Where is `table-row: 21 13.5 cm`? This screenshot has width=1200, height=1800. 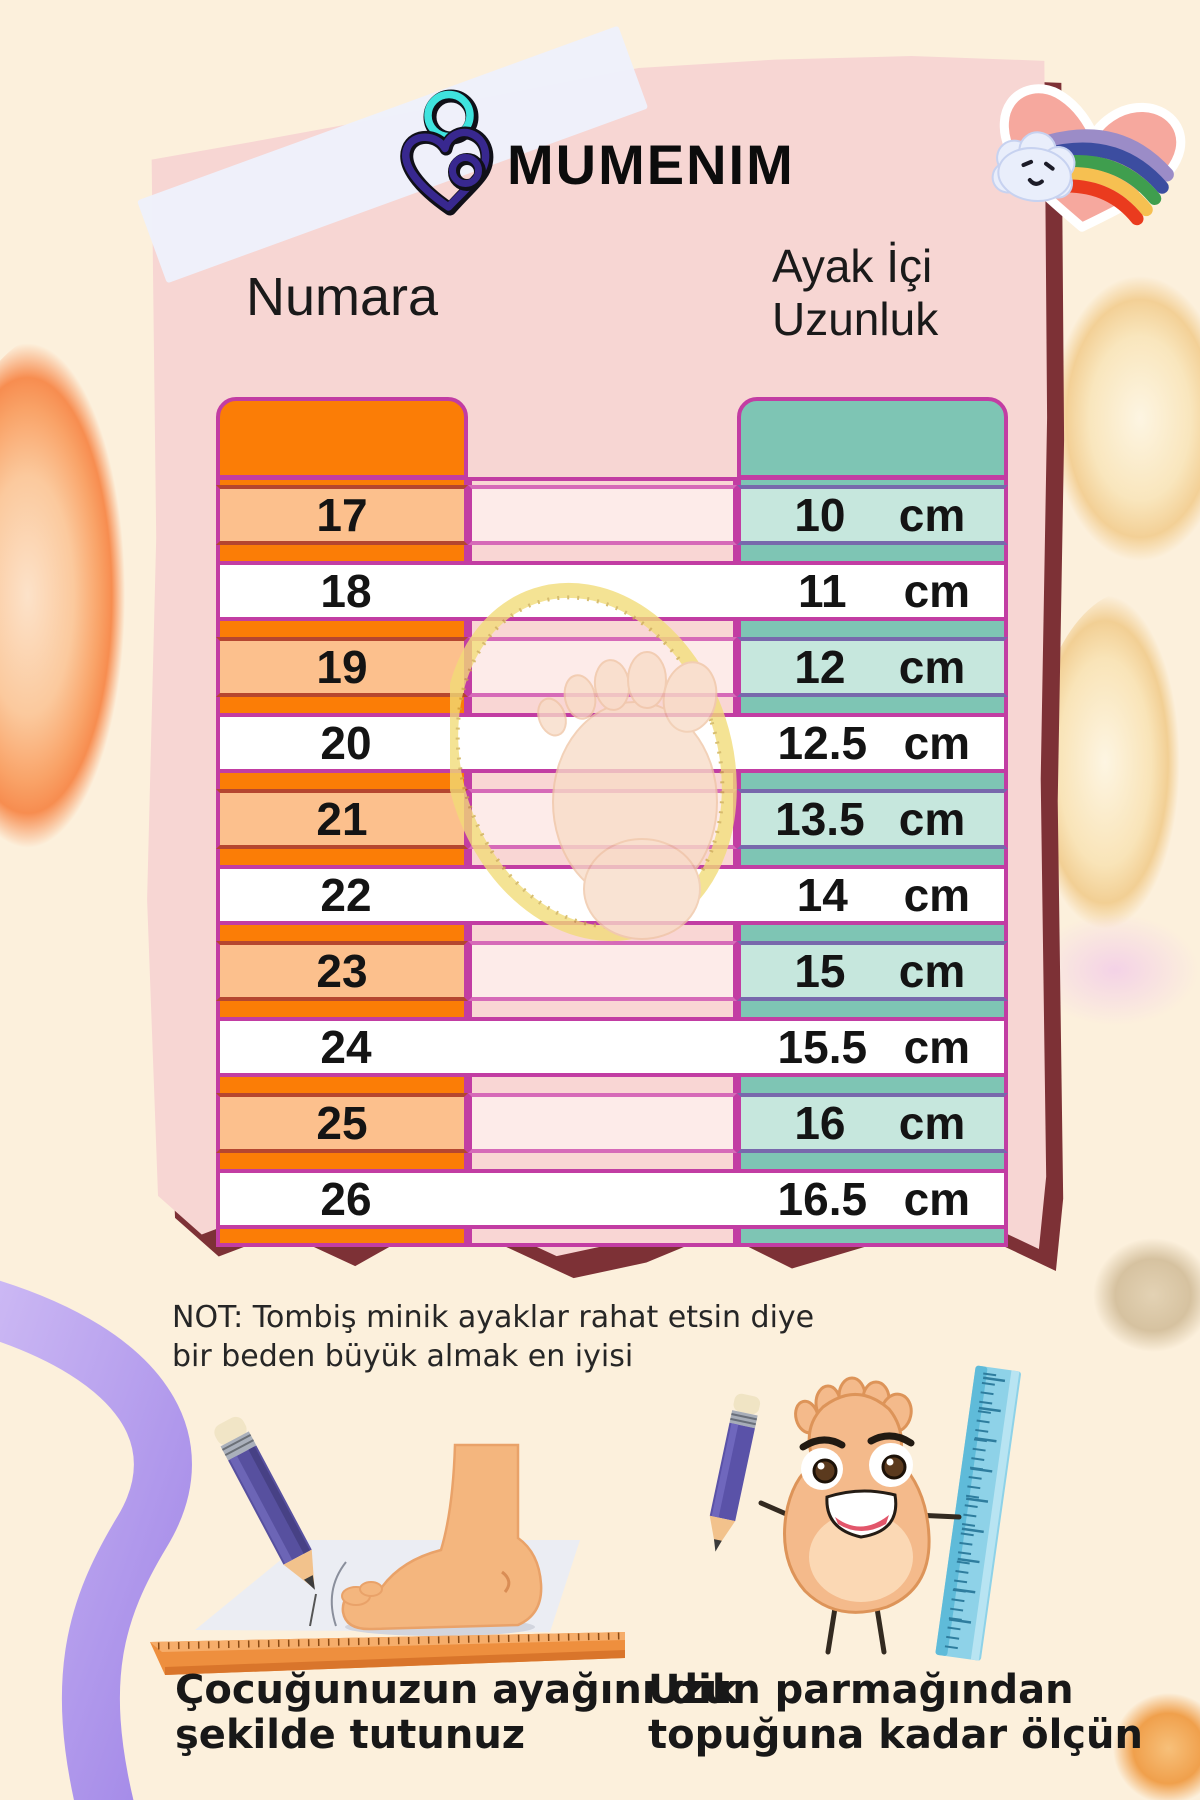 table-row: 21 13.5 cm is located at coordinates (612, 819).